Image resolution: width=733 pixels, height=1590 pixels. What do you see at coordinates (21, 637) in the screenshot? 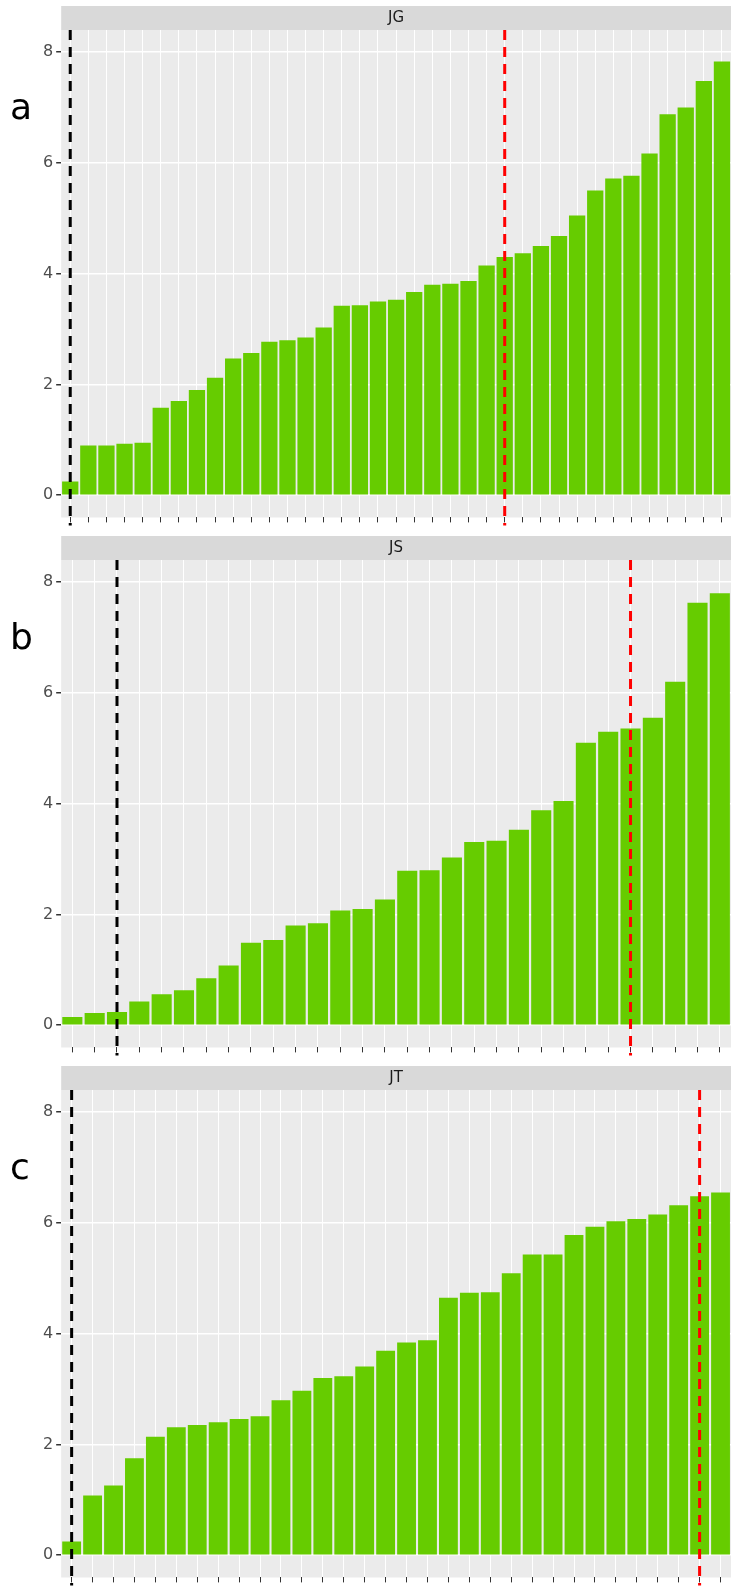
I see `text: b` at bounding box center [21, 637].